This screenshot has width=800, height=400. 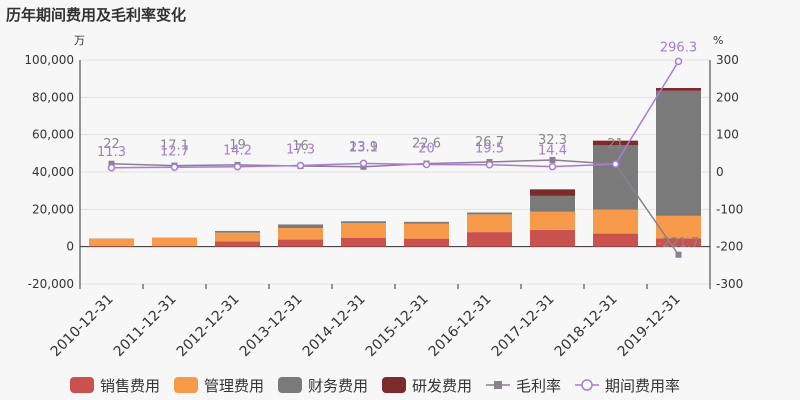 What do you see at coordinates (53, 172) in the screenshot?
I see `left-tick-label: 40,000` at bounding box center [53, 172].